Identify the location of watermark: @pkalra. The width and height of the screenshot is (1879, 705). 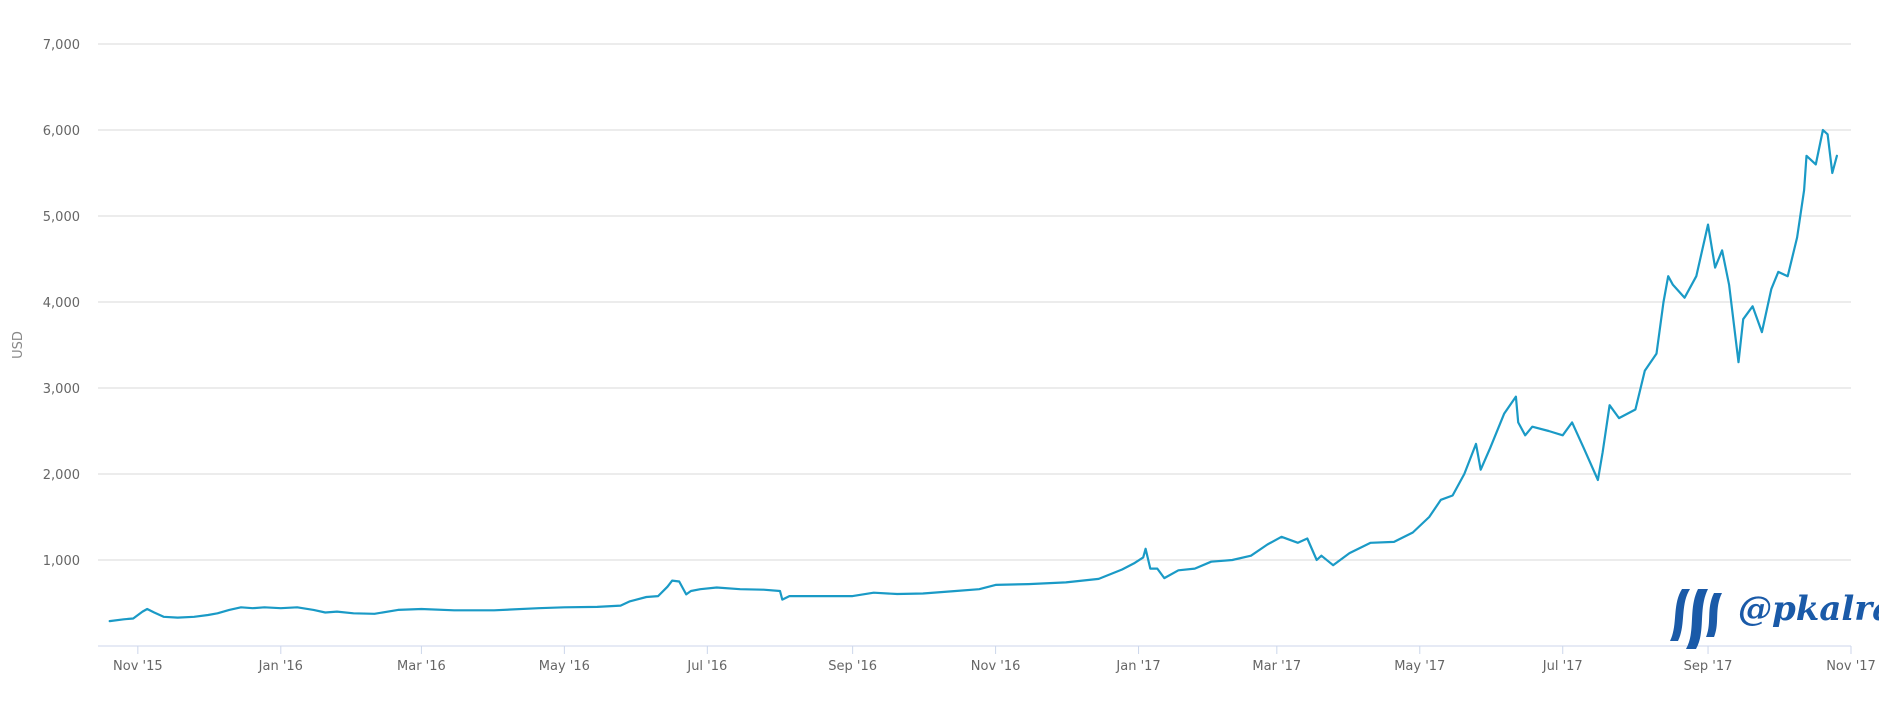
(1774, 619).